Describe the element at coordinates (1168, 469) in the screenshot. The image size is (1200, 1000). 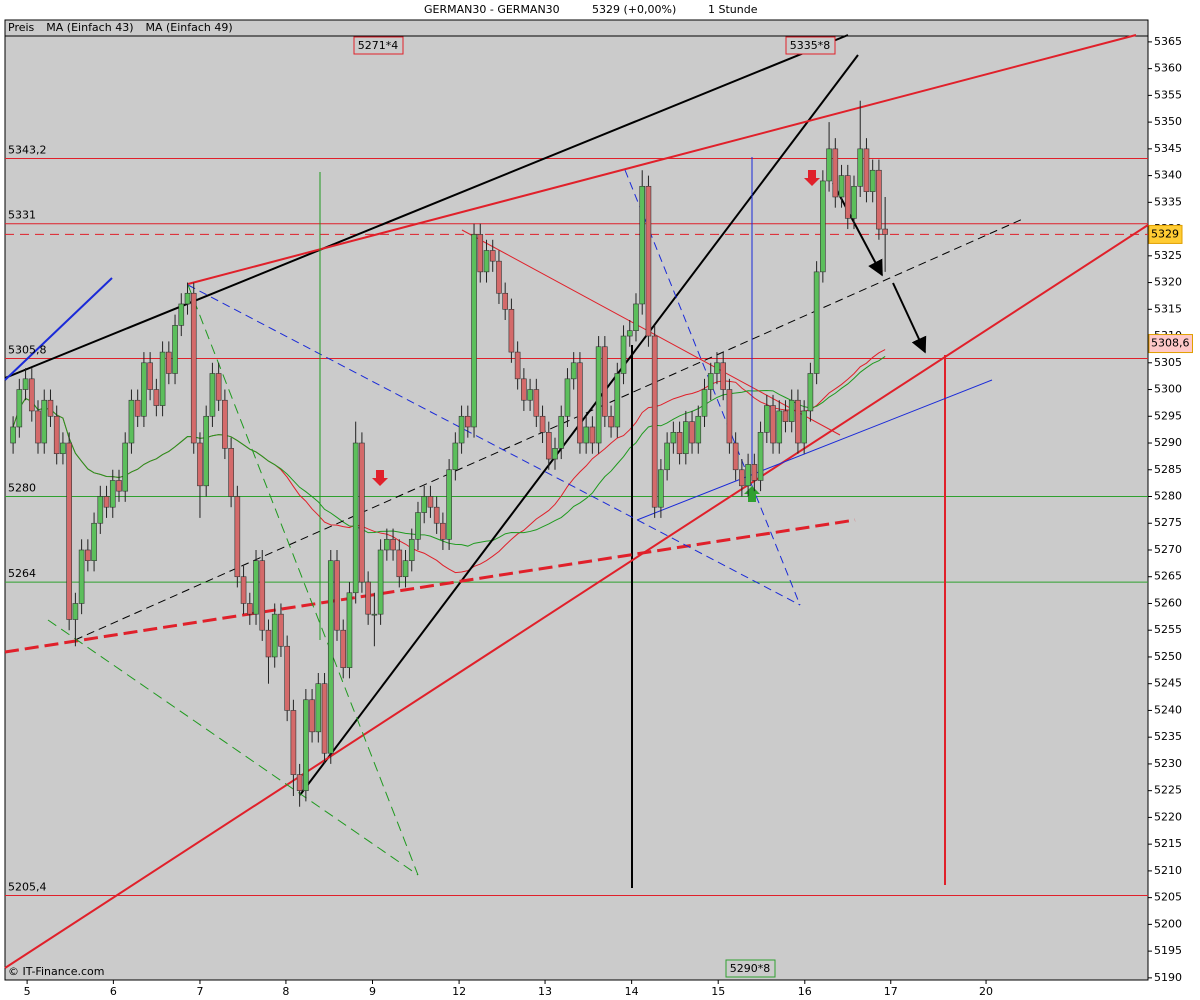
I see `y-tick-label: 5285` at that location.